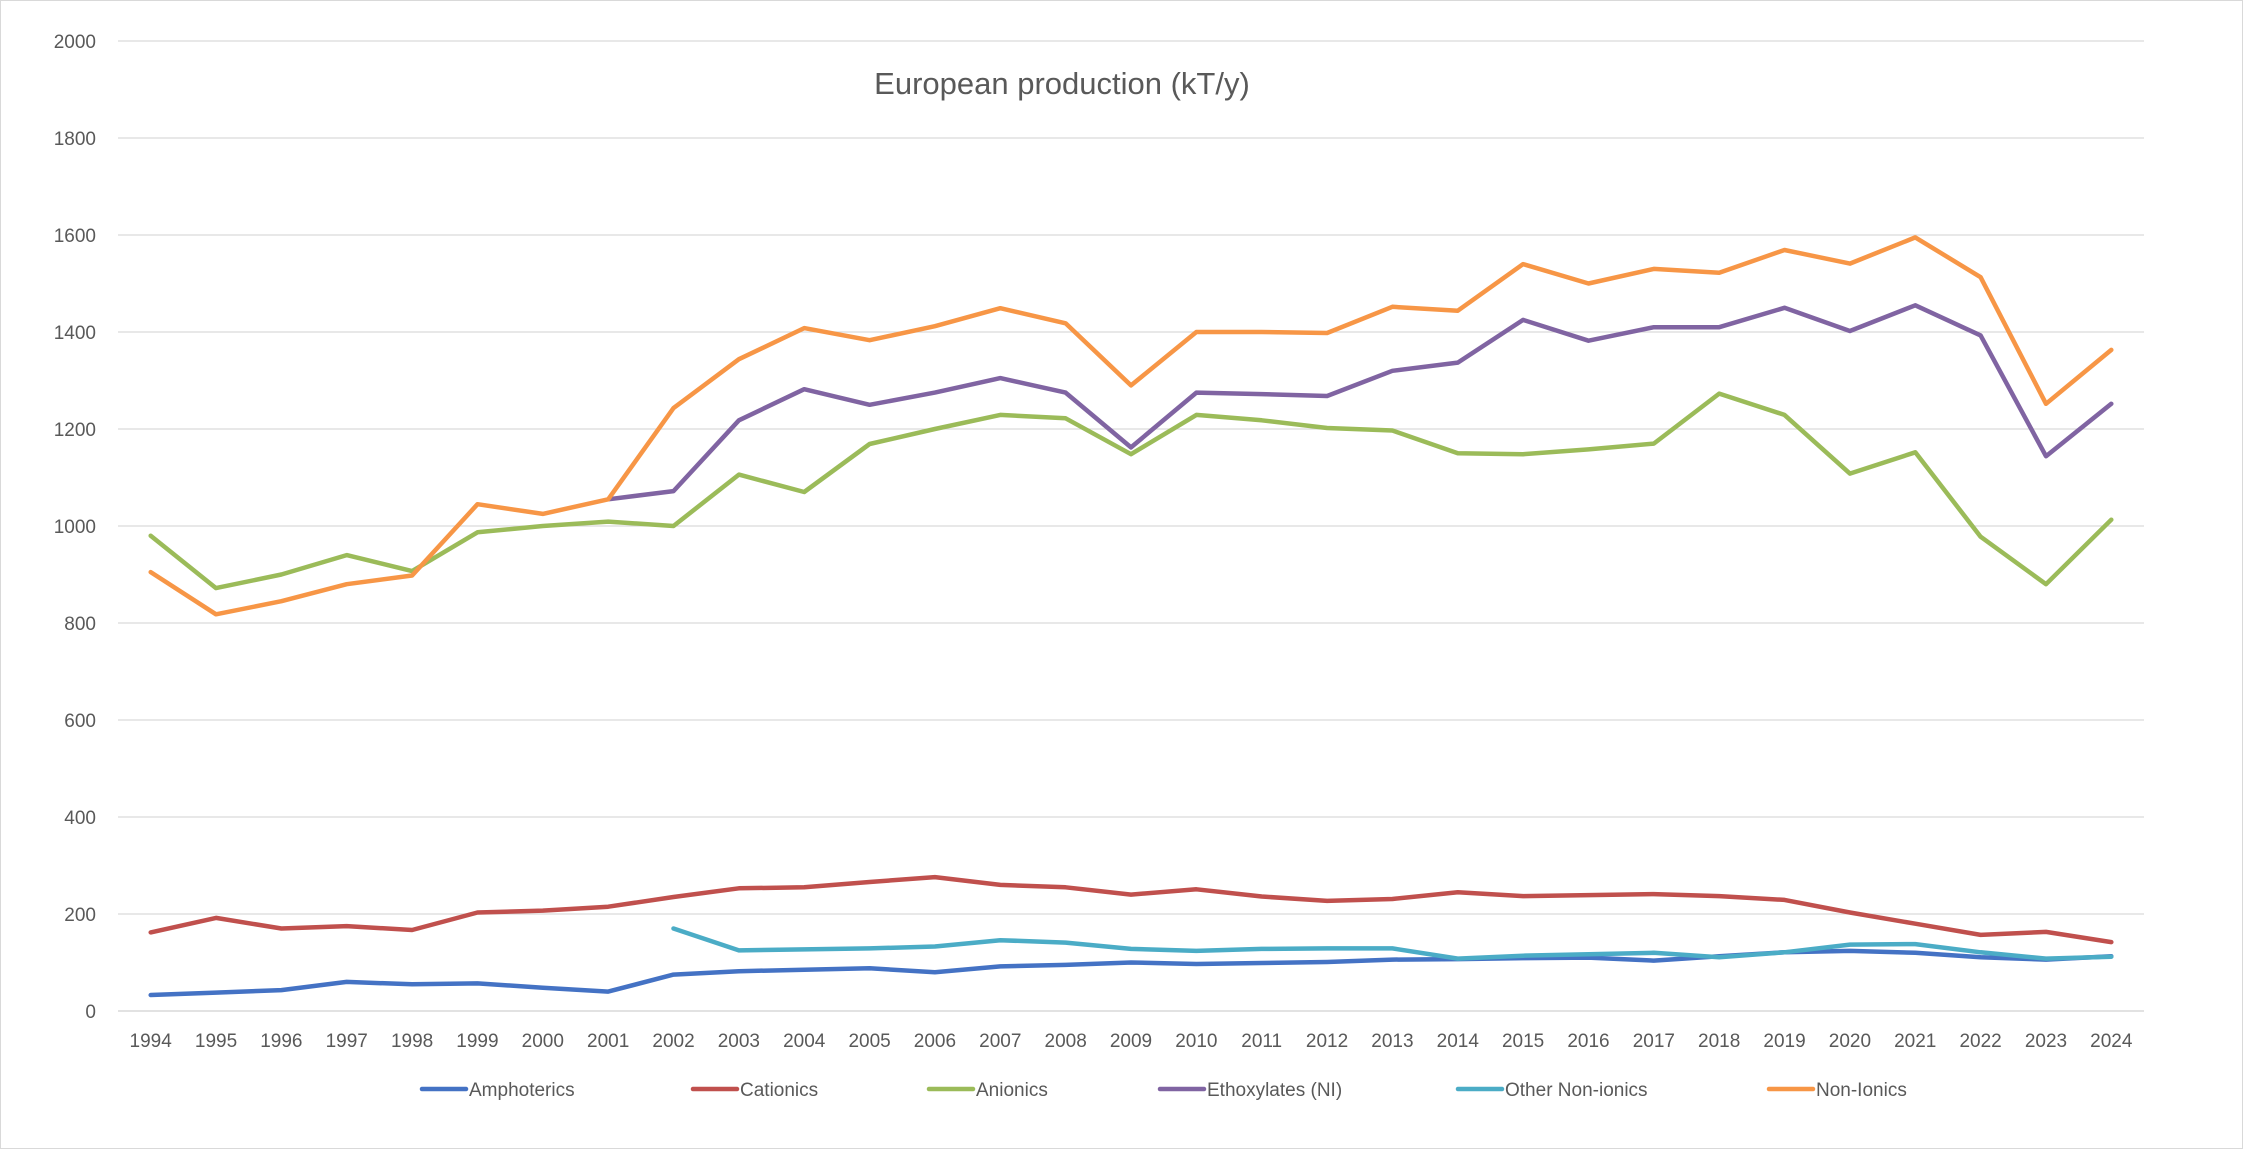 Image resolution: width=2243 pixels, height=1153 pixels. I want to click on x-tick-label: 2001, so click(608, 1041).